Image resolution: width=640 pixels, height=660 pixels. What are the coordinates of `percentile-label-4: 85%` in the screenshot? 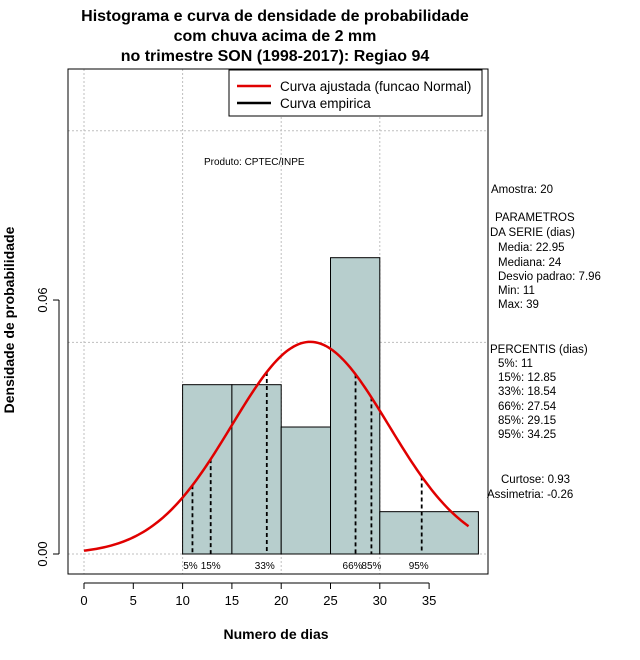 It's located at (371, 566).